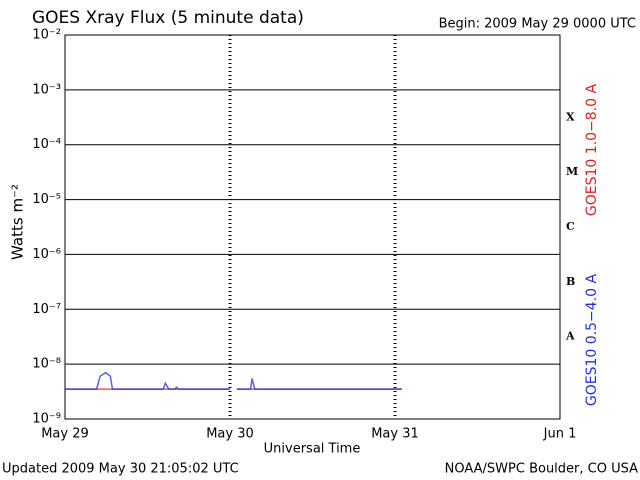  I want to click on updated-label: Updated 2009 May 30 21:05:02 UTC, so click(120, 469).